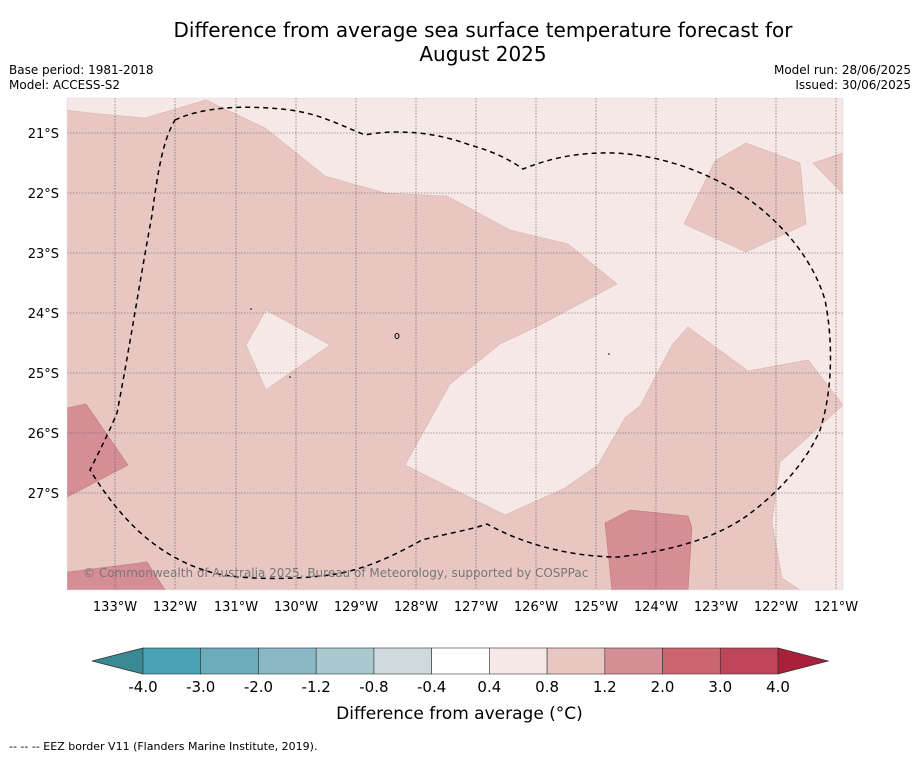  What do you see at coordinates (115, 607) in the screenshot?
I see `lon-label: 133°W` at bounding box center [115, 607].